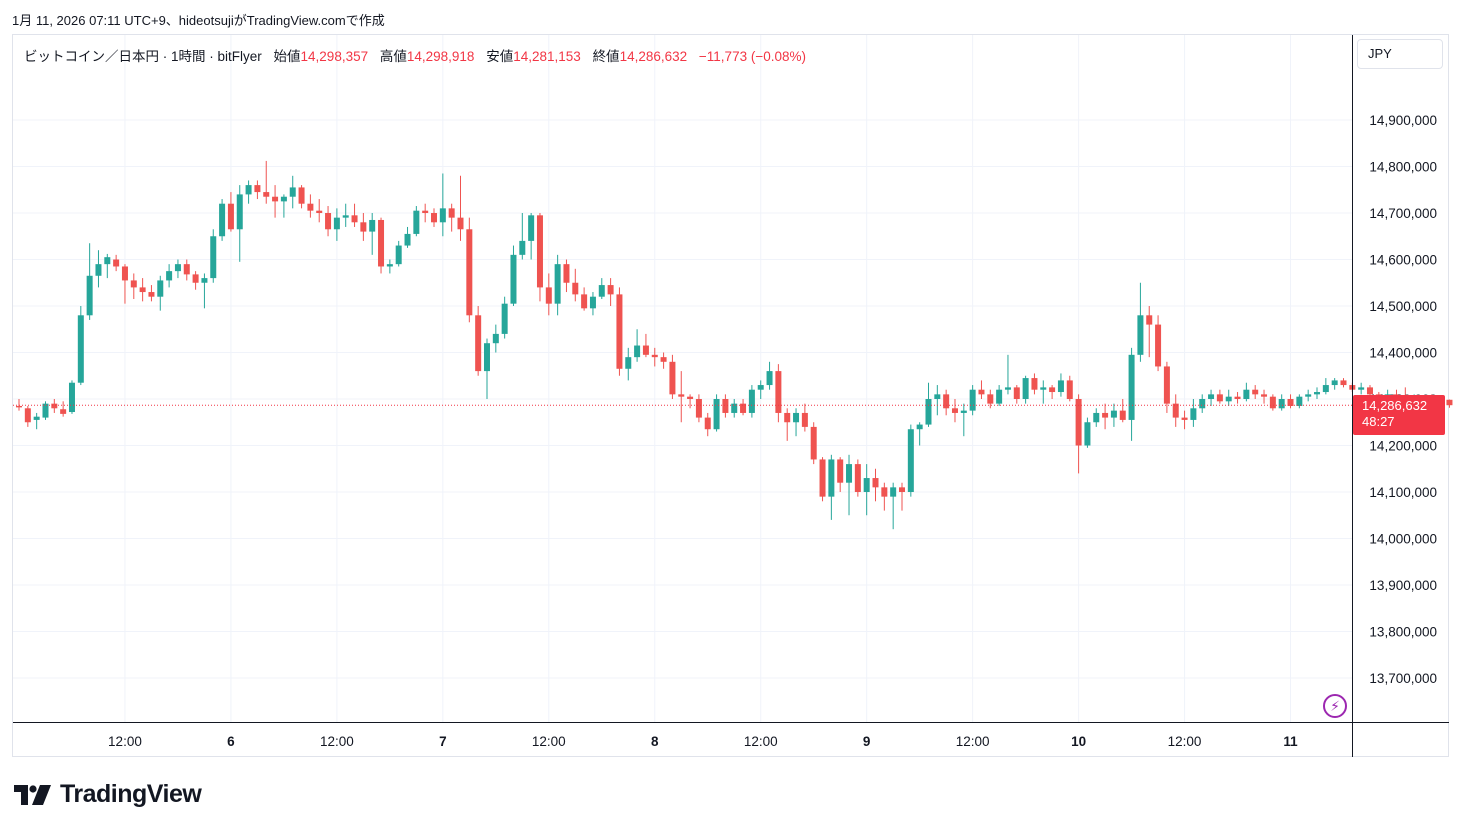 The image size is (1462, 833). I want to click on price-tick-label: 13,700,000, so click(1403, 678).